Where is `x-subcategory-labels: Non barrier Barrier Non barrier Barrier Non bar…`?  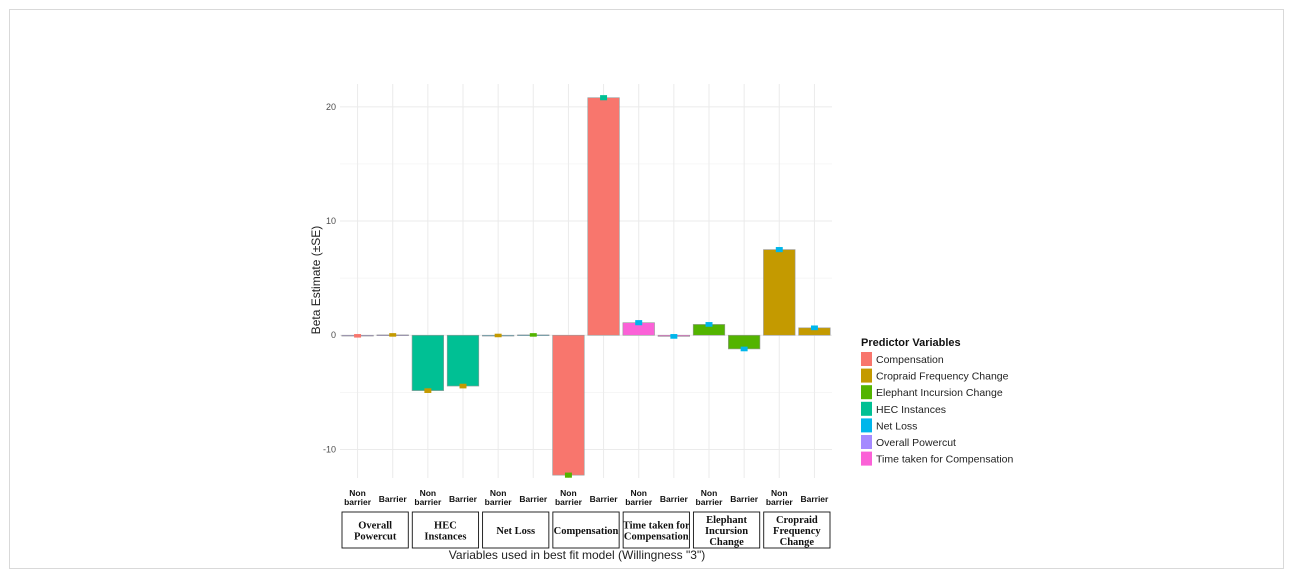 x-subcategory-labels: Non barrier Barrier Non barrier Barrier Non bar… is located at coordinates (586, 497).